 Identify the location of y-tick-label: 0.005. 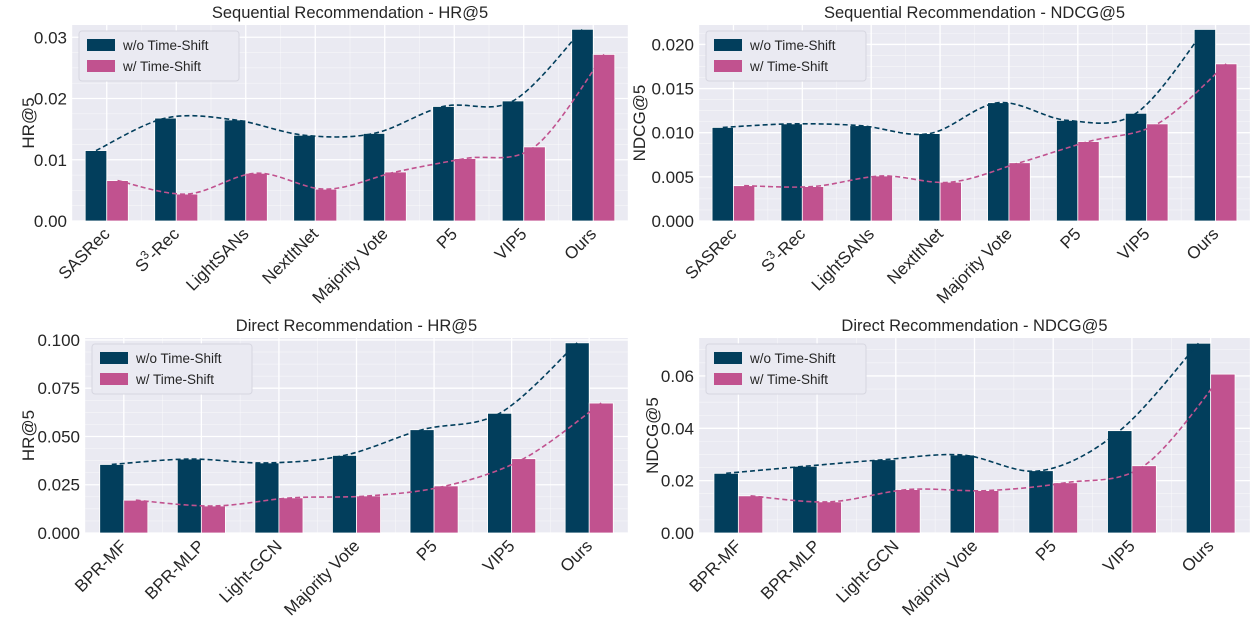
(672, 177).